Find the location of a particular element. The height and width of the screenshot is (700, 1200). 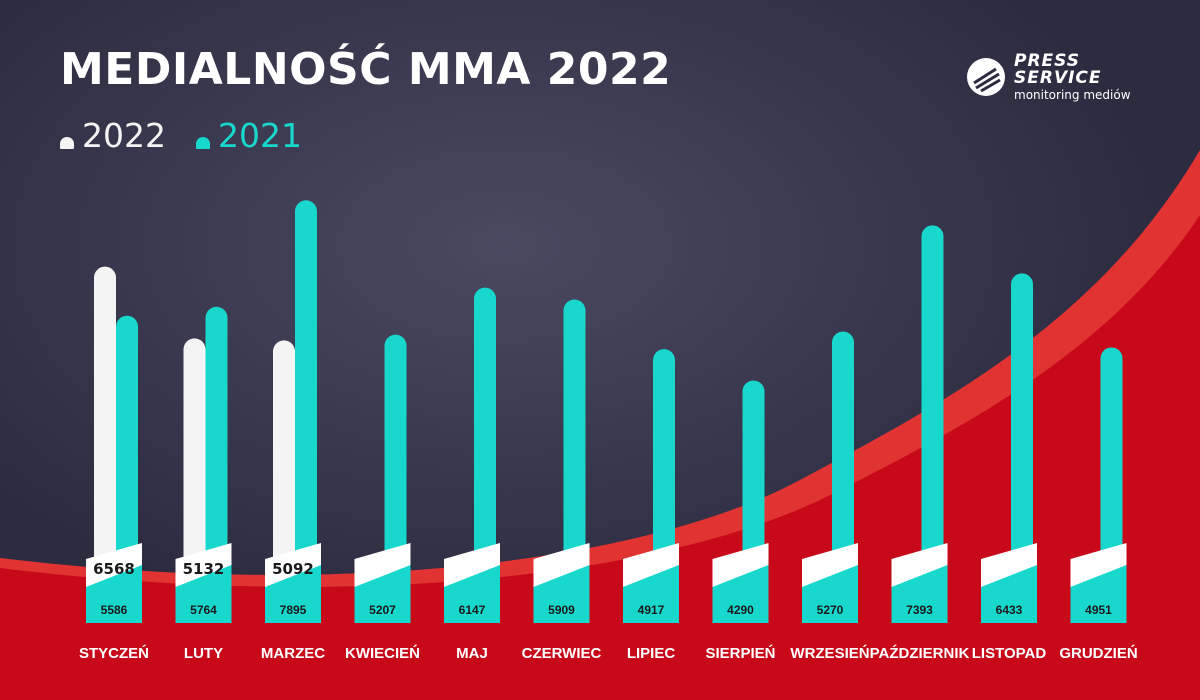

legend-swatch-2021 is located at coordinates (202, 142).